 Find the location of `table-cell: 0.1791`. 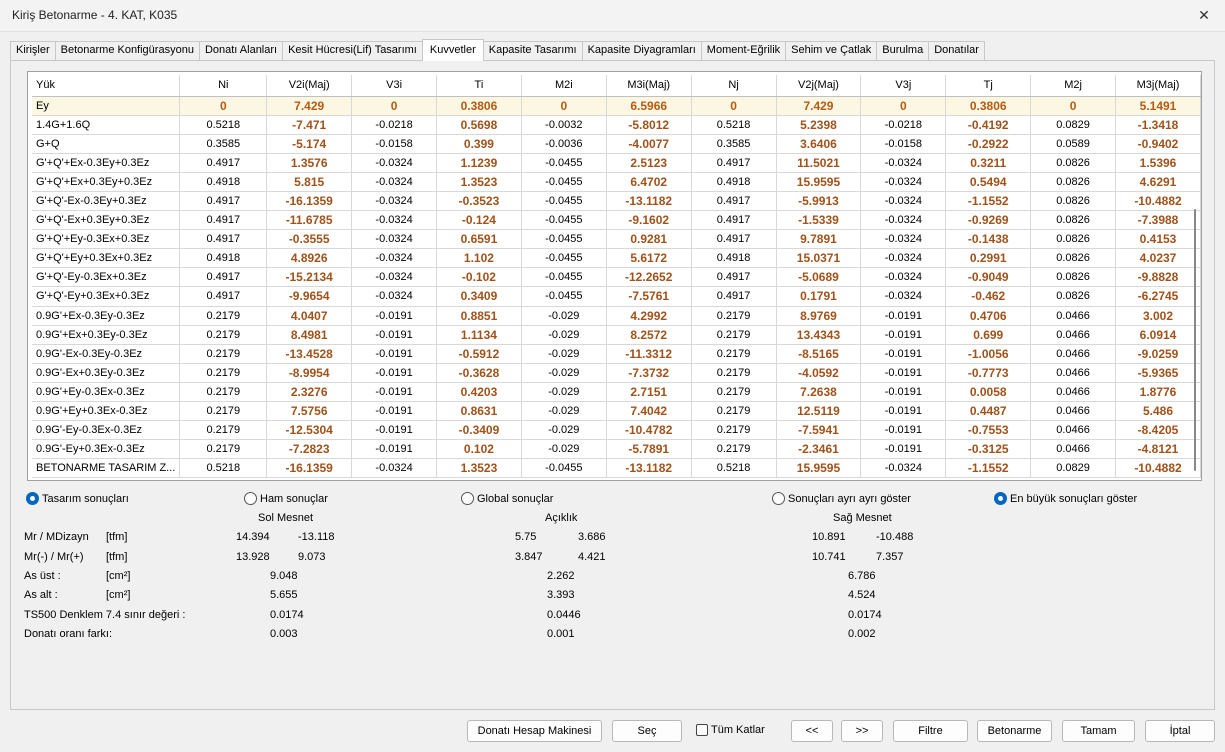

table-cell: 0.1791 is located at coordinates (819, 296).